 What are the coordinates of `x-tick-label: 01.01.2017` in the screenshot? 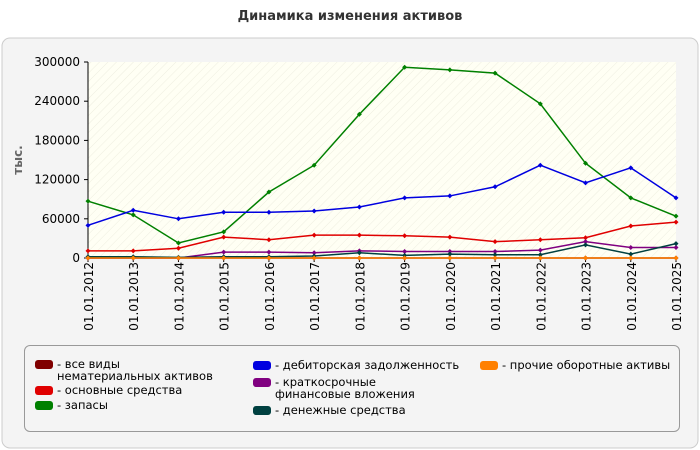 It's located at (315, 296).